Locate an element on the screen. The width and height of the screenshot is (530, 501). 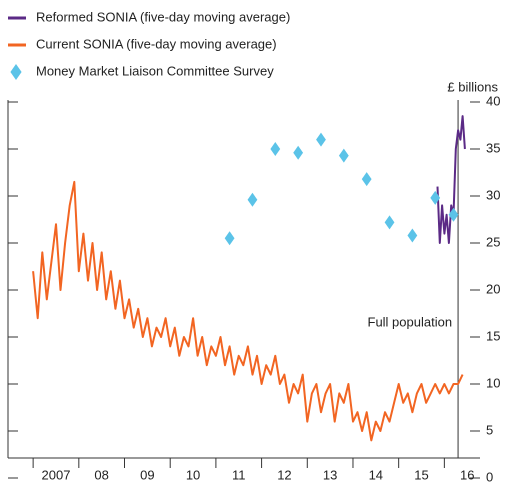
y-tick-label: 0 is located at coordinates (489, 476).